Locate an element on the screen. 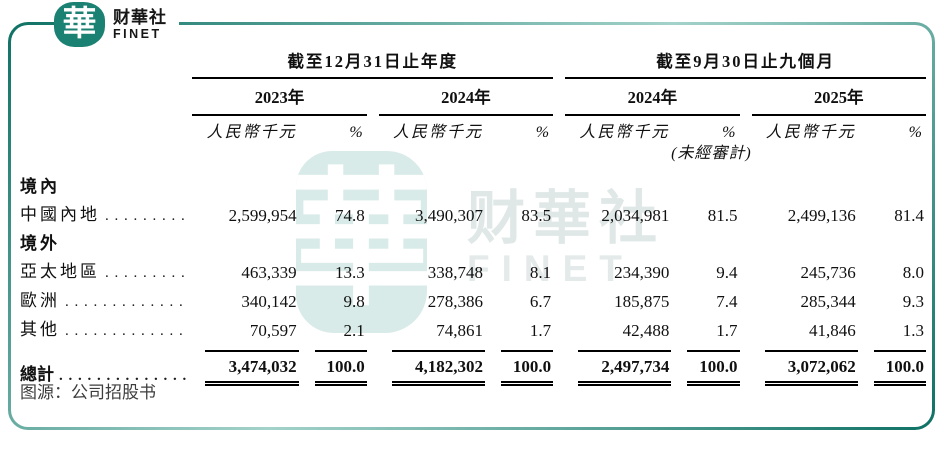 Image resolution: width=944 pixels, height=454 pixels. source-note: 图源：公司招股书 is located at coordinates (88, 392).